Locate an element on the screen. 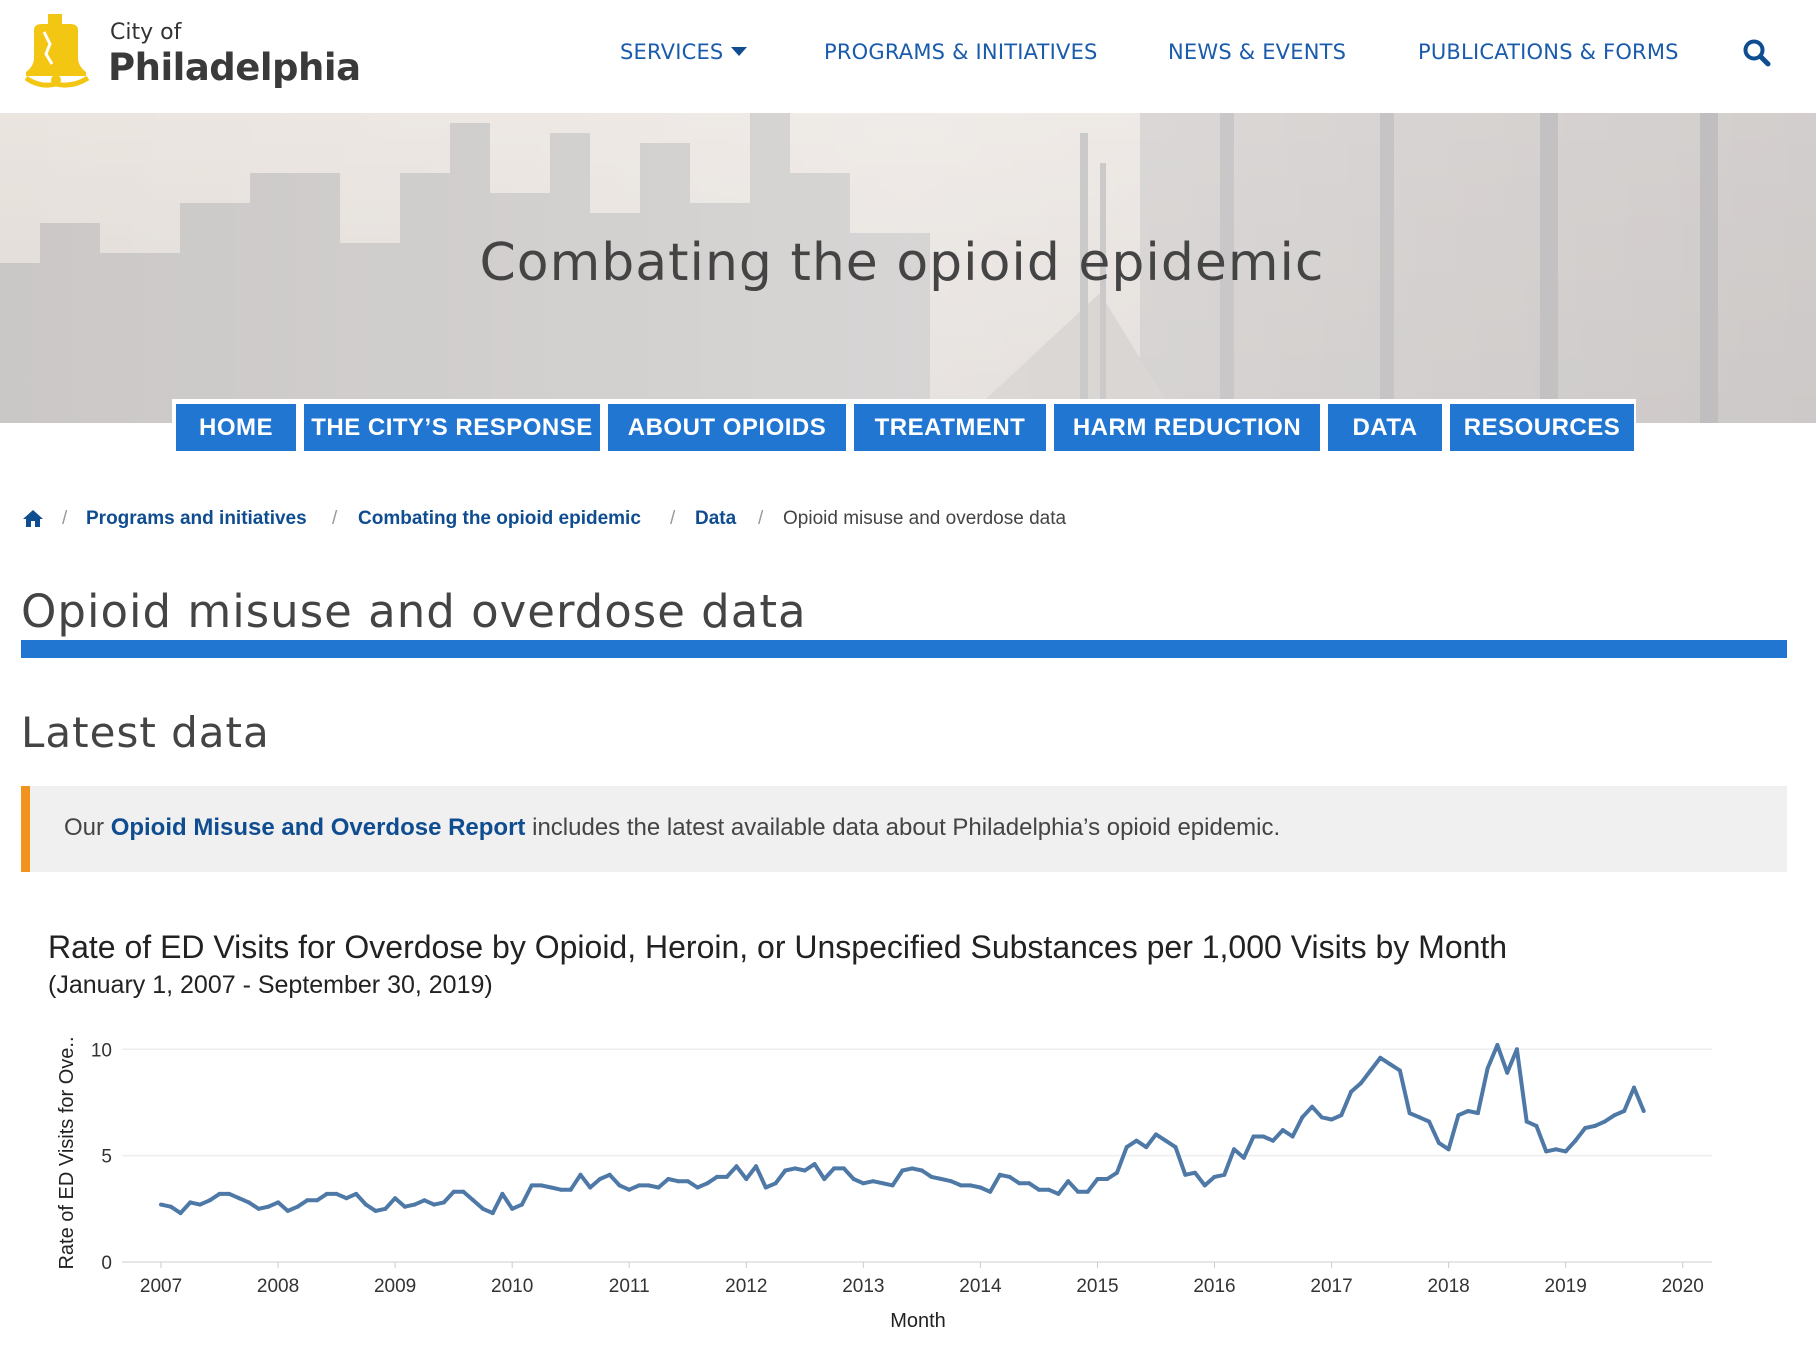 This screenshot has height=1350, width=1816. home-icon is located at coordinates (33, 519).